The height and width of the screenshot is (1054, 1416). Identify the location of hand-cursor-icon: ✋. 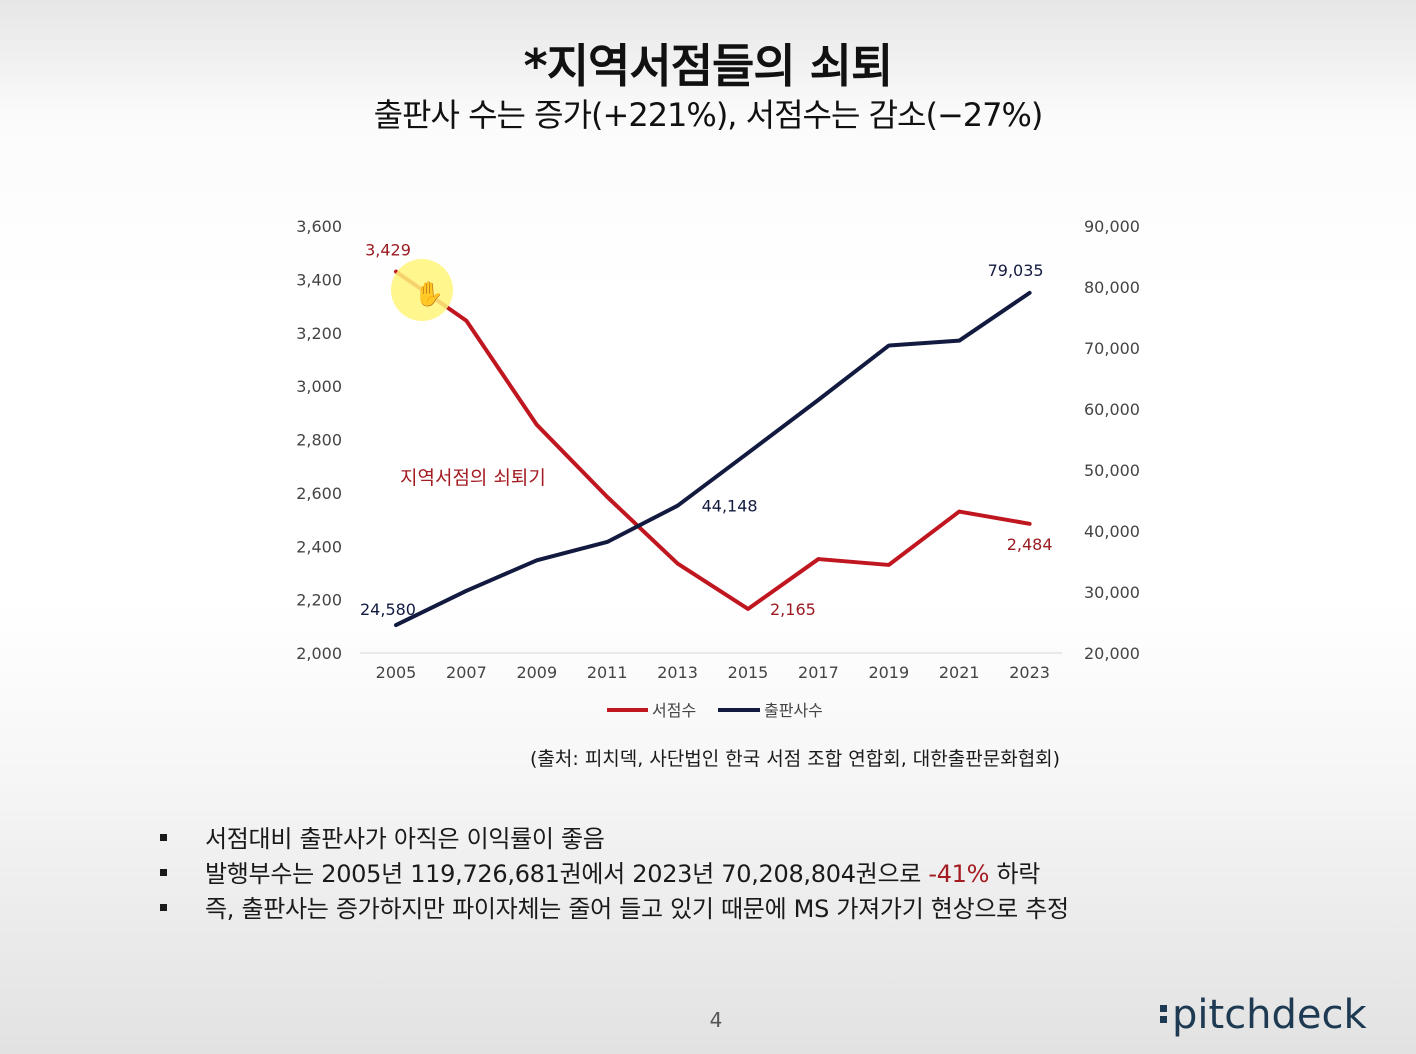
(429, 294).